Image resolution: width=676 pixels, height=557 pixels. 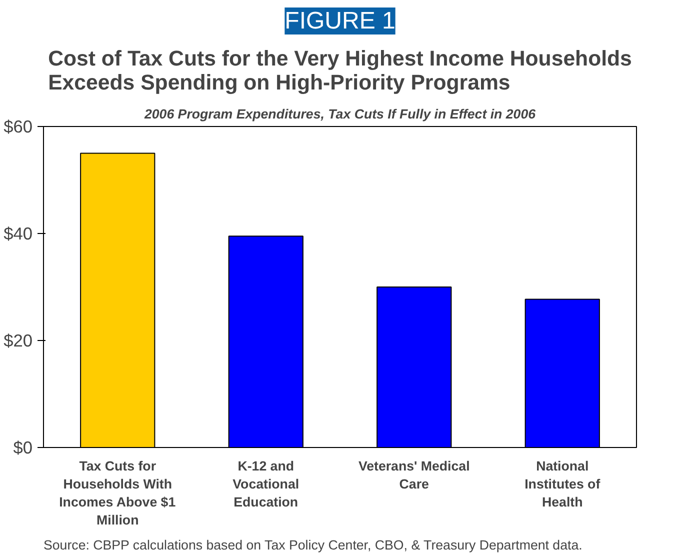 I want to click on x-tick-label: Veterans' Medical Care, so click(x=414, y=475).